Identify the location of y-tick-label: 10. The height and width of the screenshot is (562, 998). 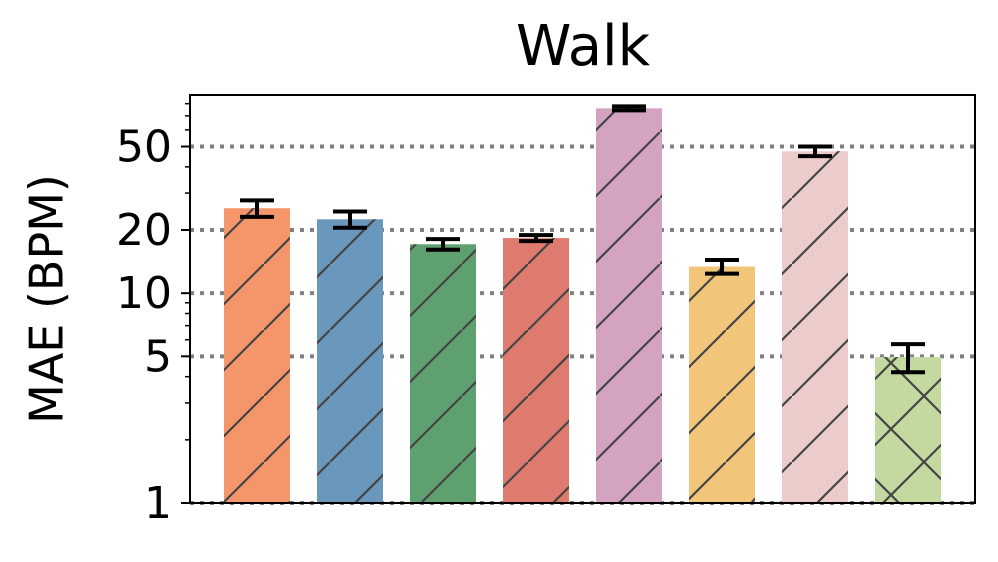
(144, 293).